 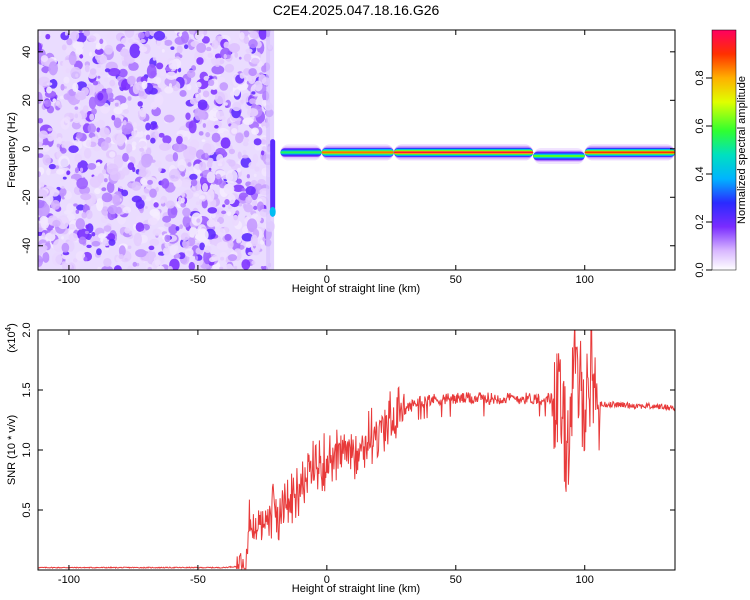 What do you see at coordinates (327, 580) in the screenshot?
I see `x-tick-label: 0` at bounding box center [327, 580].